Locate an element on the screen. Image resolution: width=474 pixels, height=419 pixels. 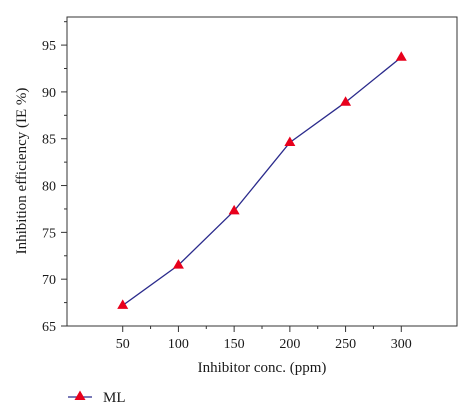
y-tick-label-90: 90 is located at coordinates (49, 93).